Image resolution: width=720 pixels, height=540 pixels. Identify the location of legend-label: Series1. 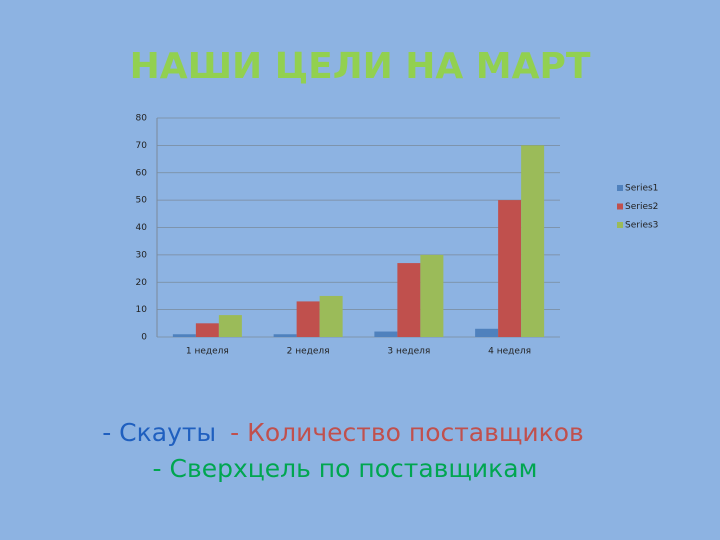
(641, 189).